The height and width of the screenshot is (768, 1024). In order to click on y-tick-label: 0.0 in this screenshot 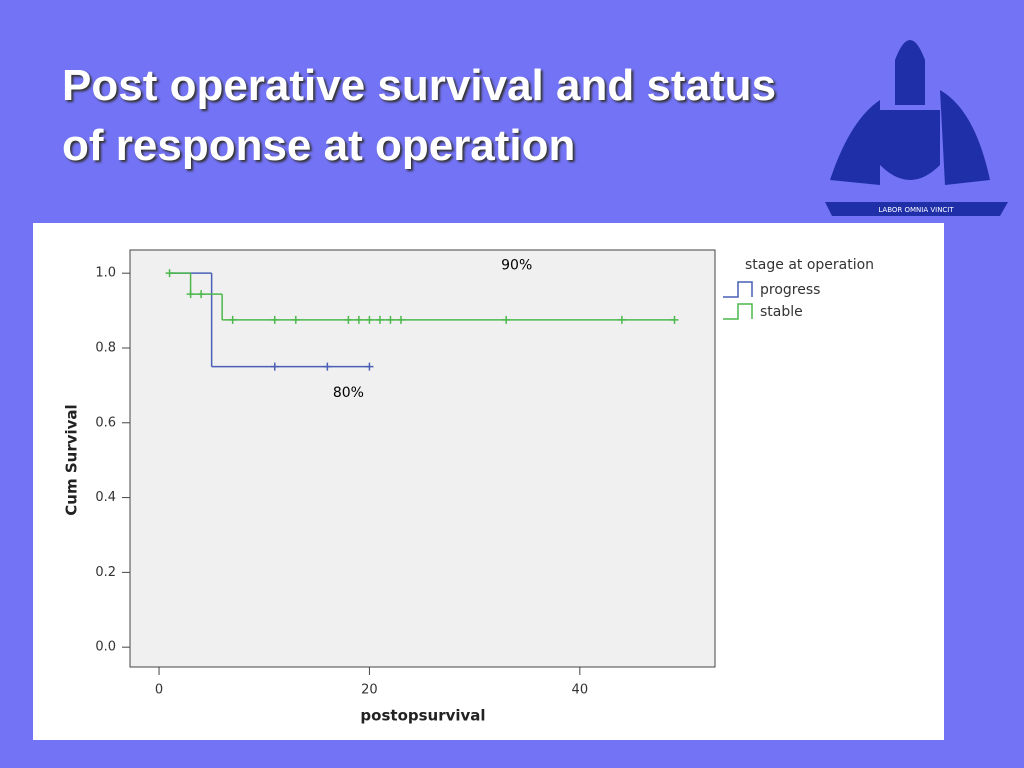, I will do `click(105, 647)`.